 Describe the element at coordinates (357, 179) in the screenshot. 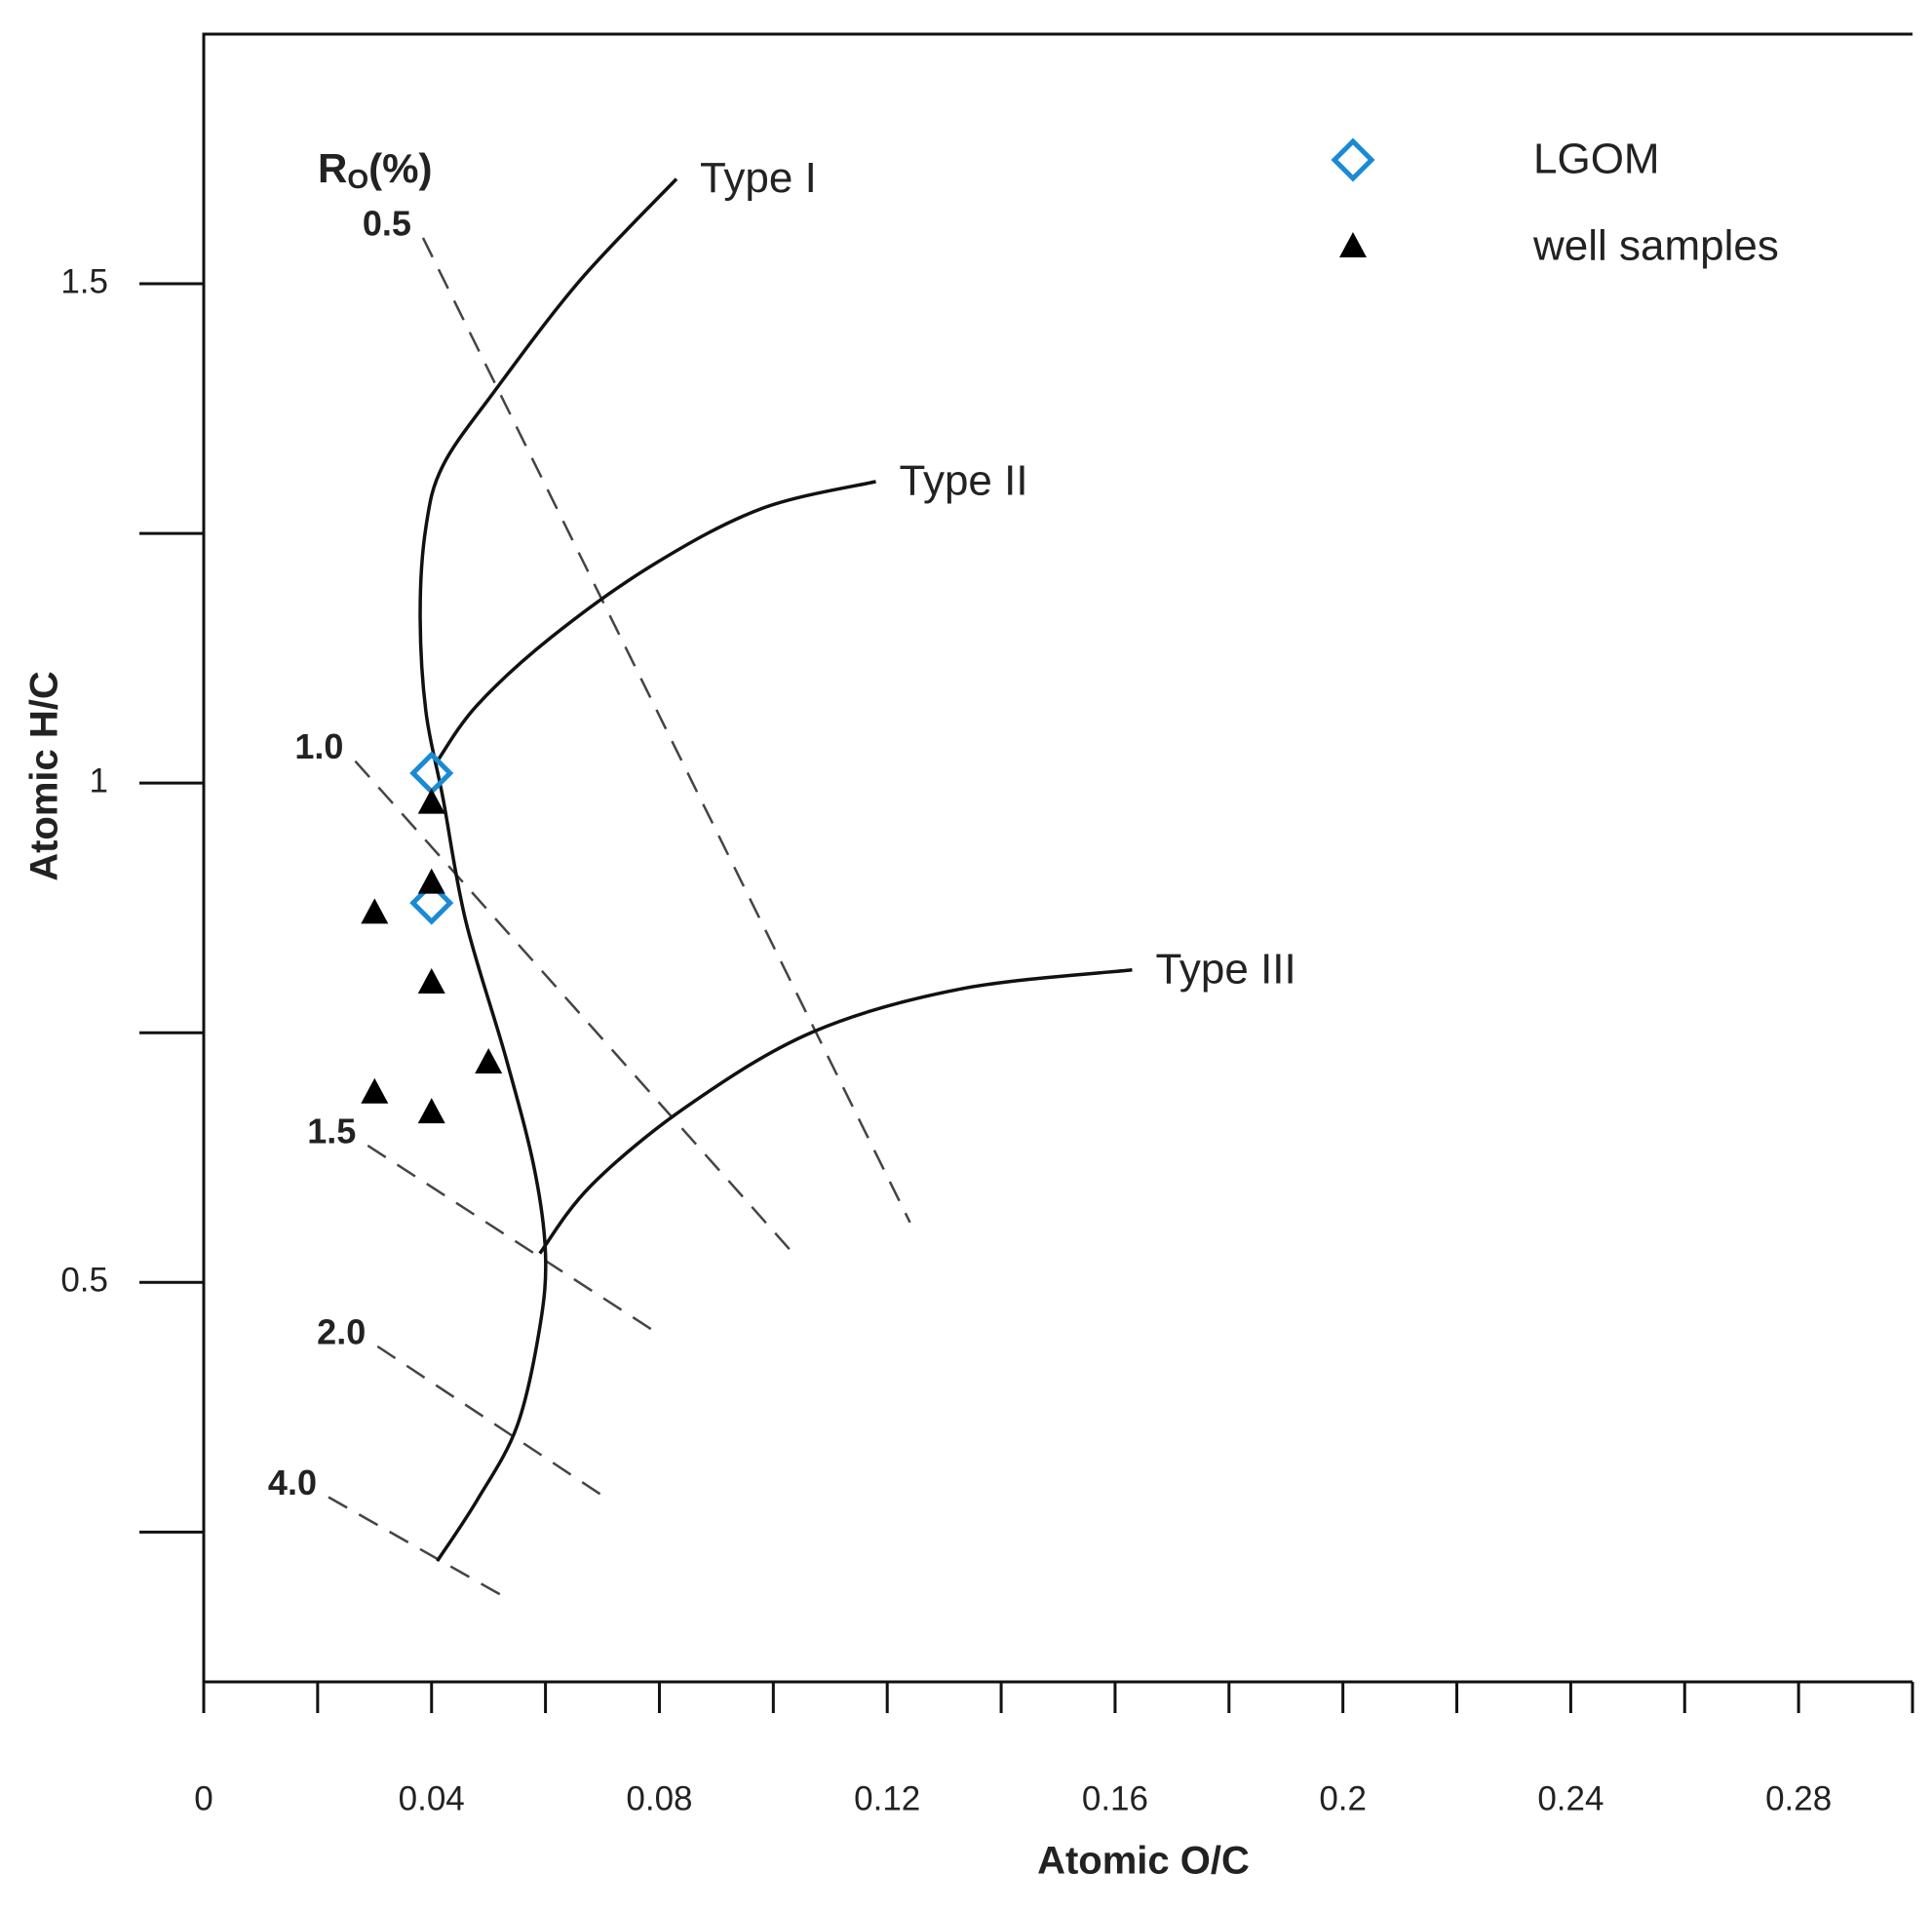

I see `ro-sub: O` at that location.